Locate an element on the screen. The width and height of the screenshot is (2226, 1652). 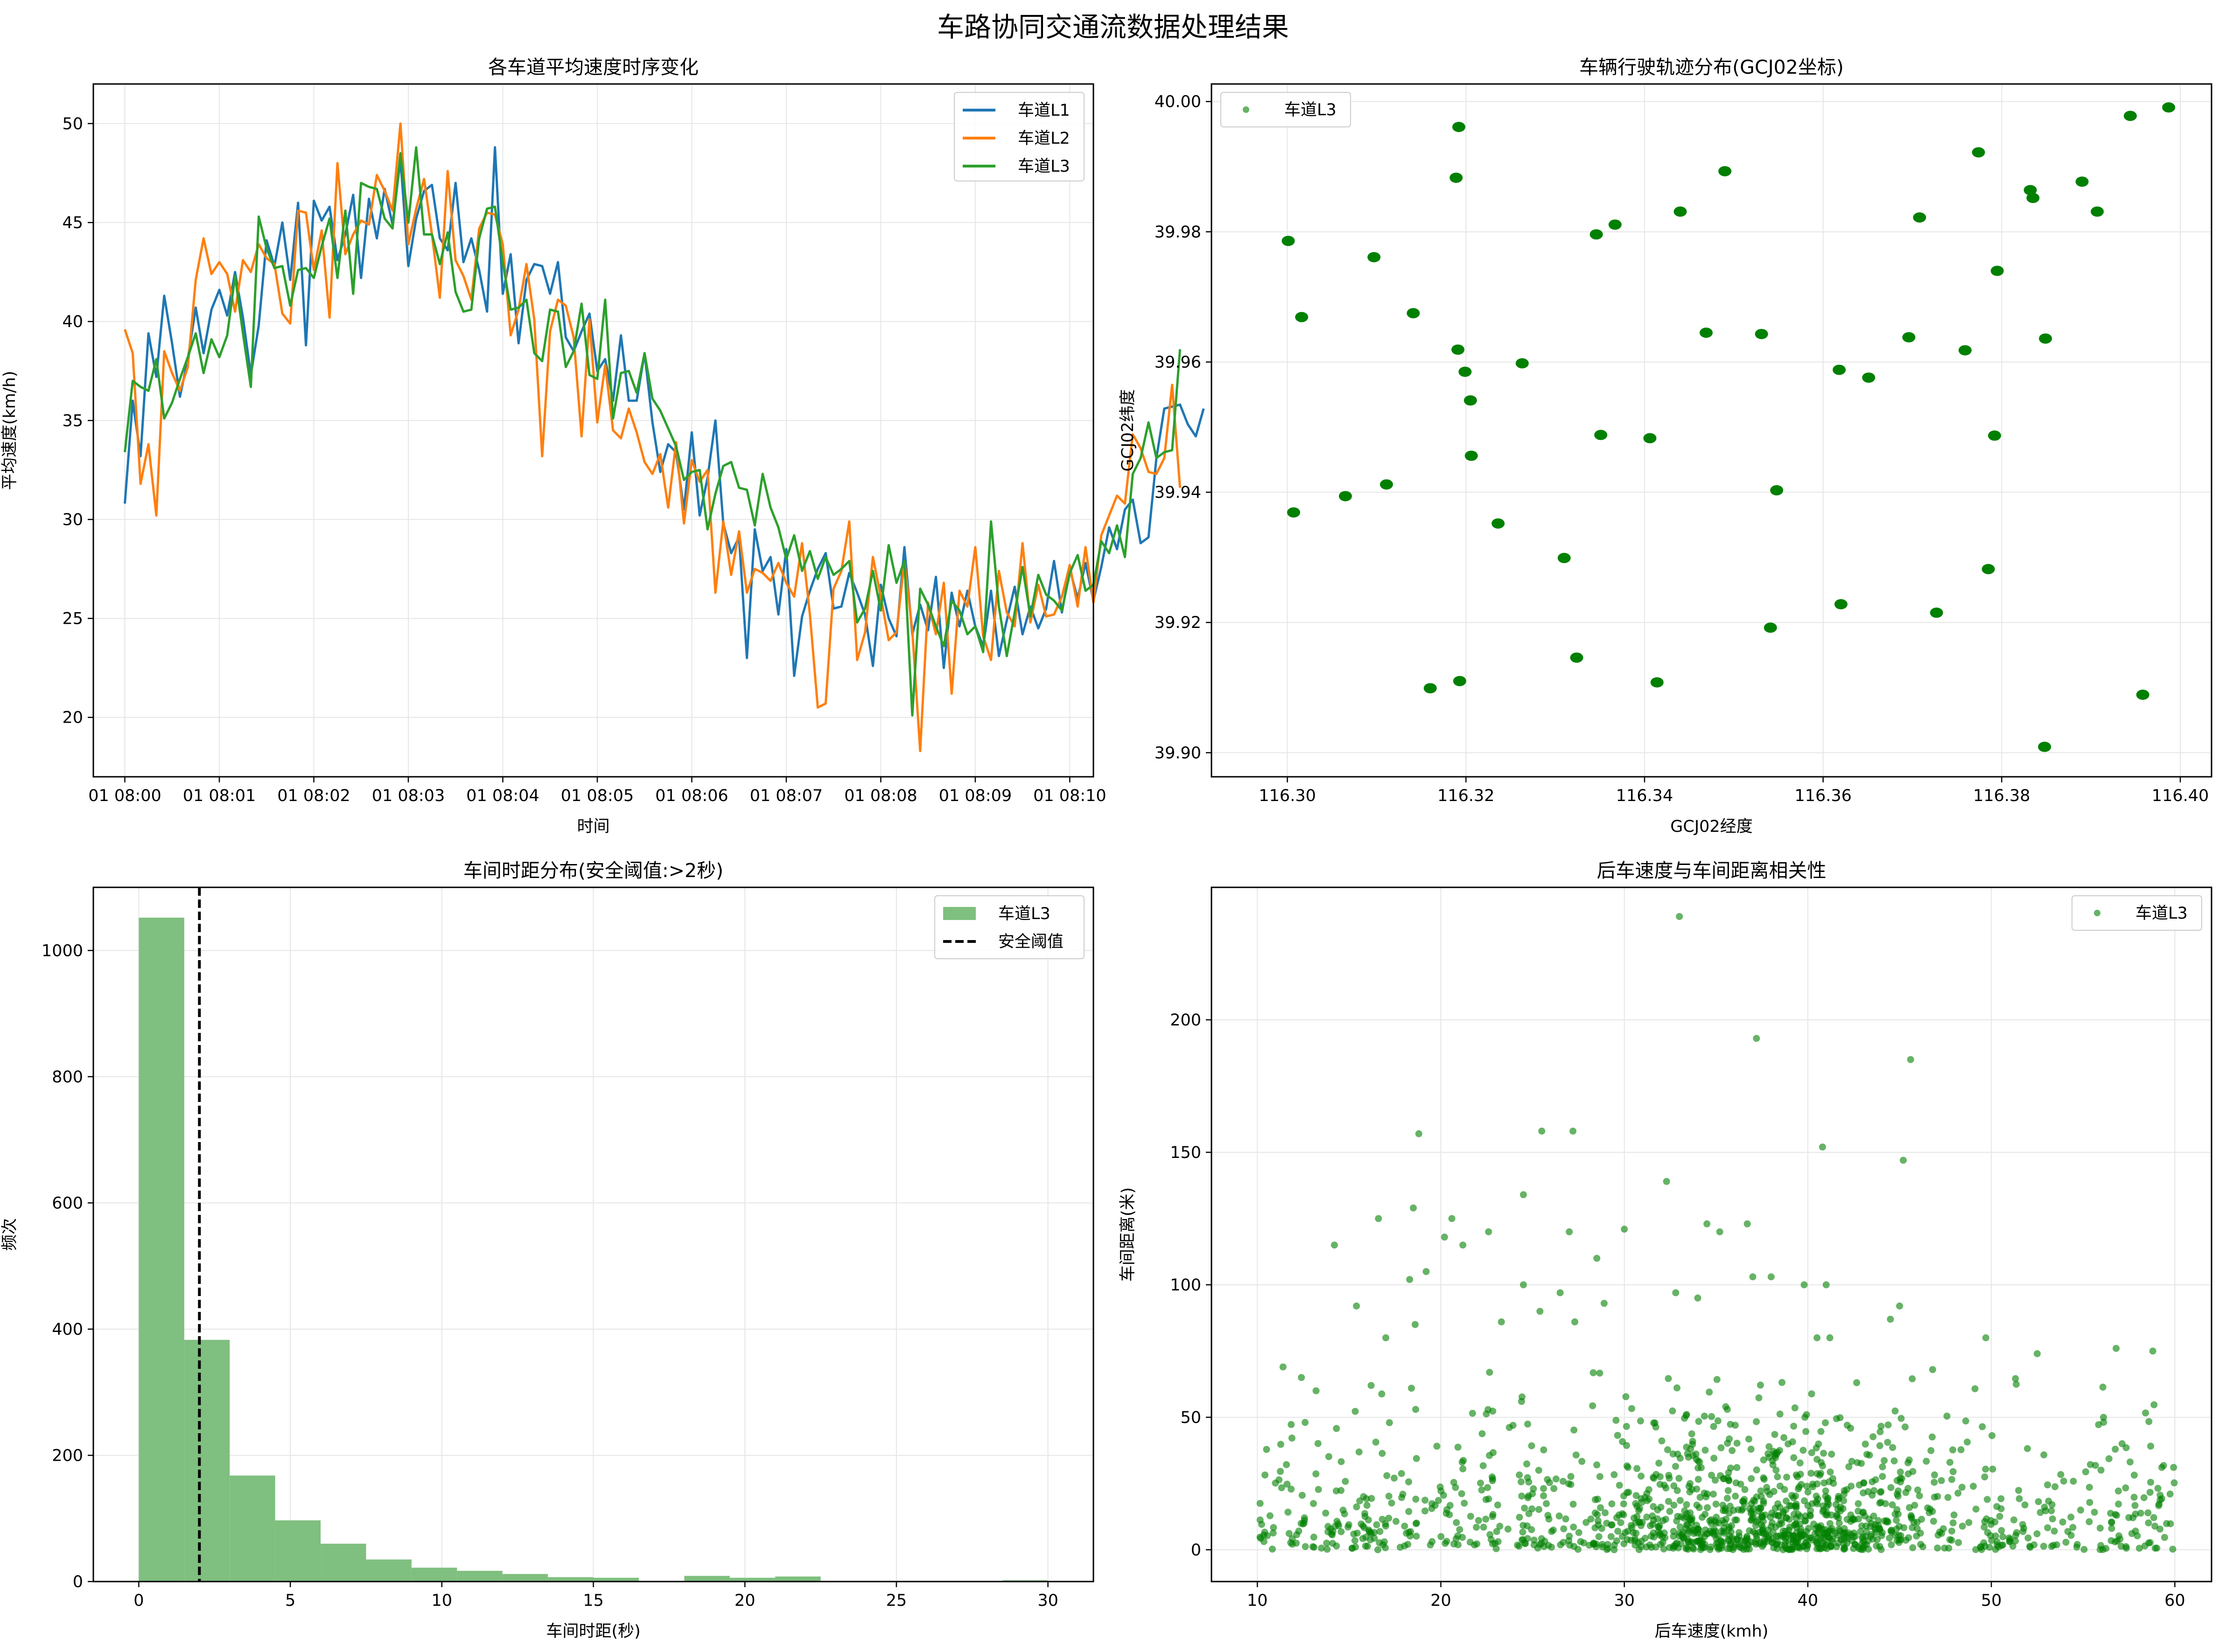
tick-label-x: 01 08:02 is located at coordinates (313, 796).